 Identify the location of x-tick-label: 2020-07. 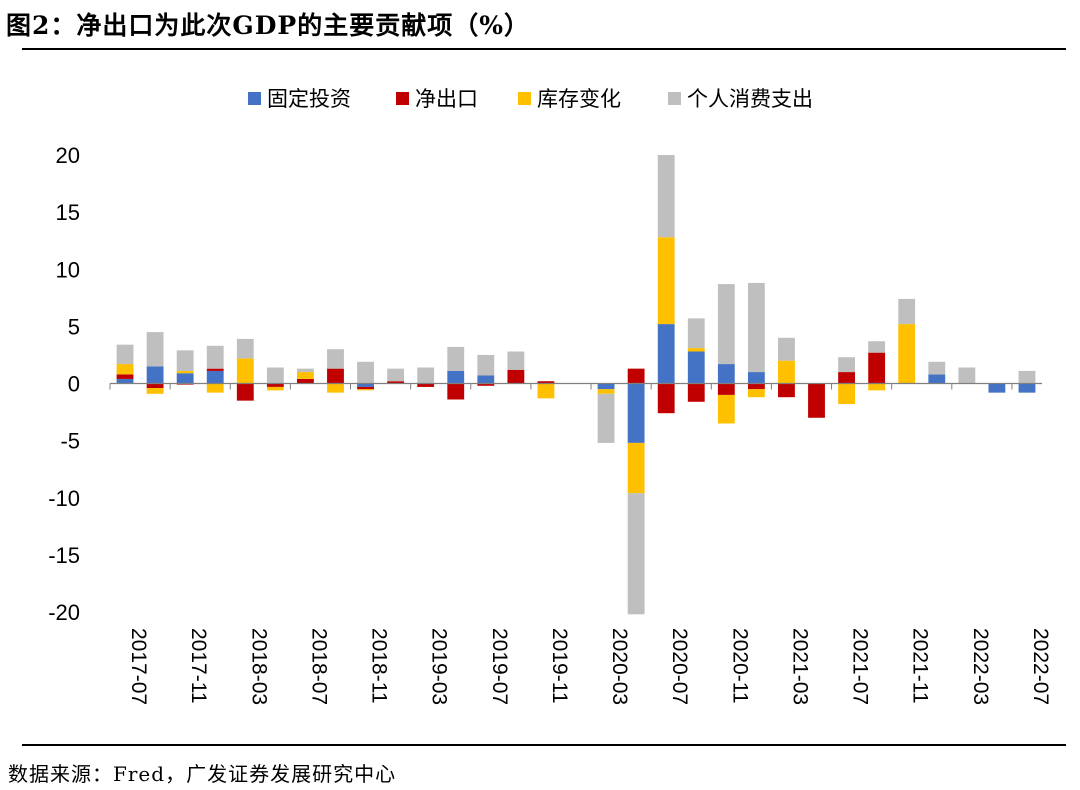
(679, 666).